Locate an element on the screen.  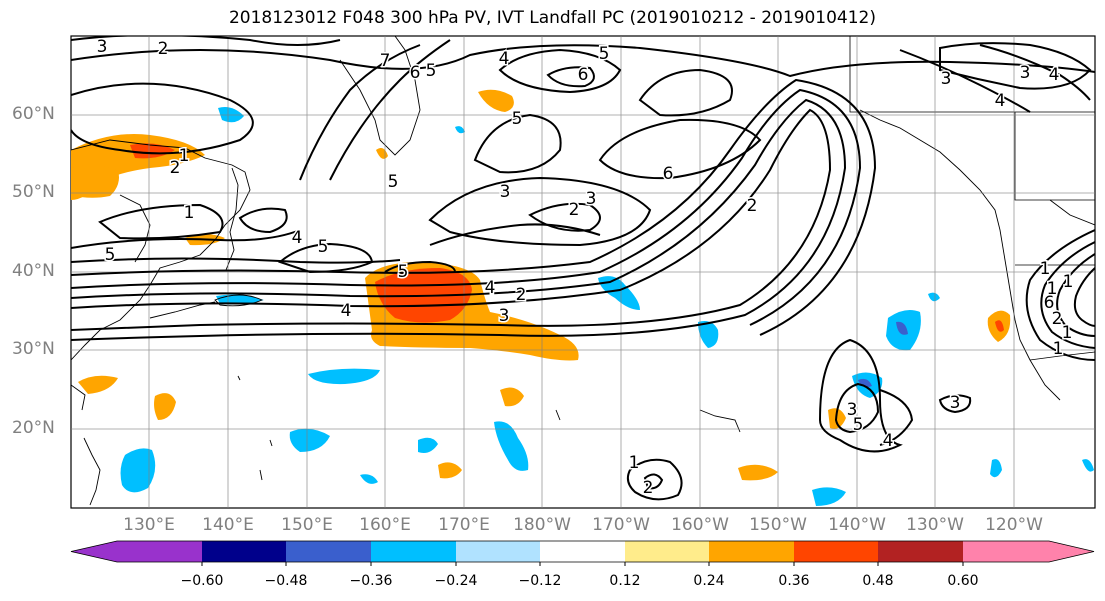
colorbar-tick-label: −0.24 is located at coordinates (456, 581).